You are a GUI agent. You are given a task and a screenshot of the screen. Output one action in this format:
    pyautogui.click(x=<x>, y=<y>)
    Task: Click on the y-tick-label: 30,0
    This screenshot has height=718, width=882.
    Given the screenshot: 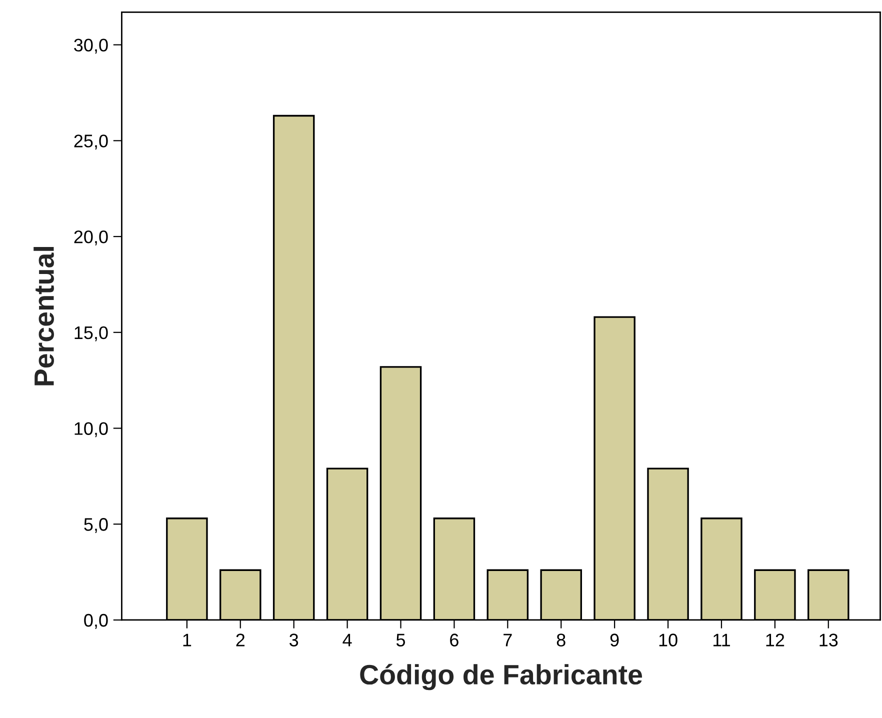 What is the action you would take?
    pyautogui.click(x=91, y=46)
    